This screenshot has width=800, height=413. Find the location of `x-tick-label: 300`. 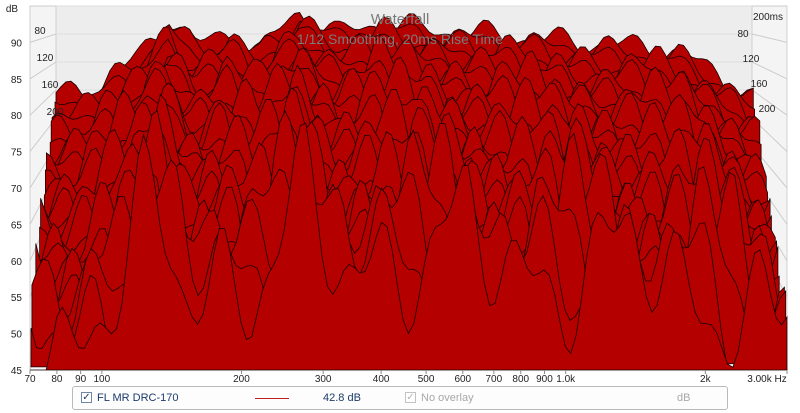

x-tick-label: 300 is located at coordinates (323, 379).